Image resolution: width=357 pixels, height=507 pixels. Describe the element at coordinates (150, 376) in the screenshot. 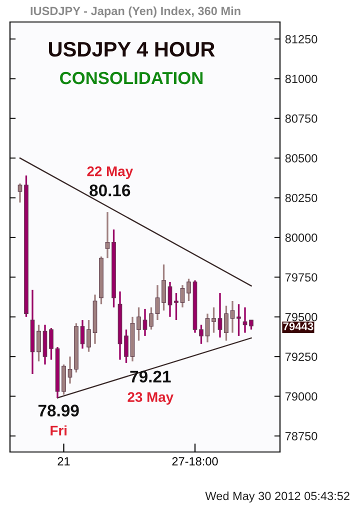

I see `annotation: 79.21` at that location.